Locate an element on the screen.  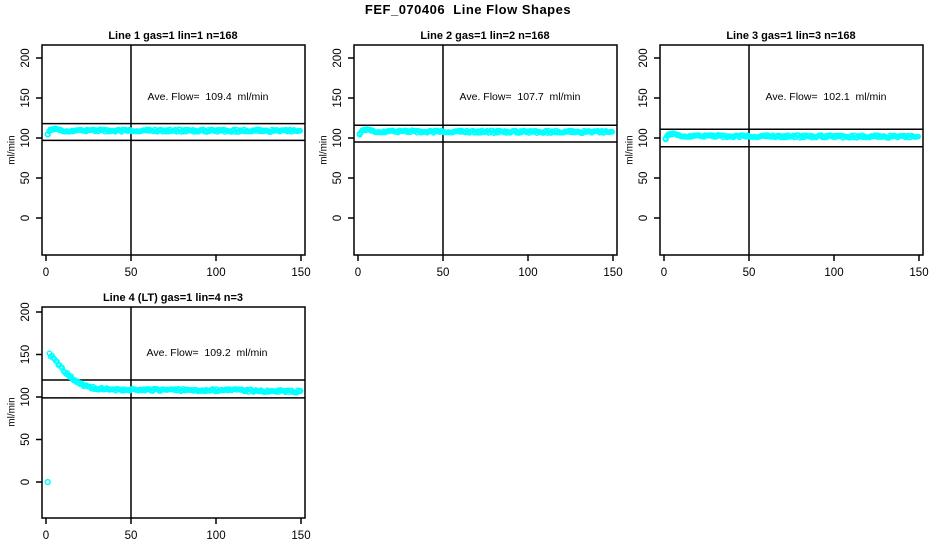
panel-line3-plot: 0 50 100 150 0 50 100 150 200 is located at coordinates (783, 161).